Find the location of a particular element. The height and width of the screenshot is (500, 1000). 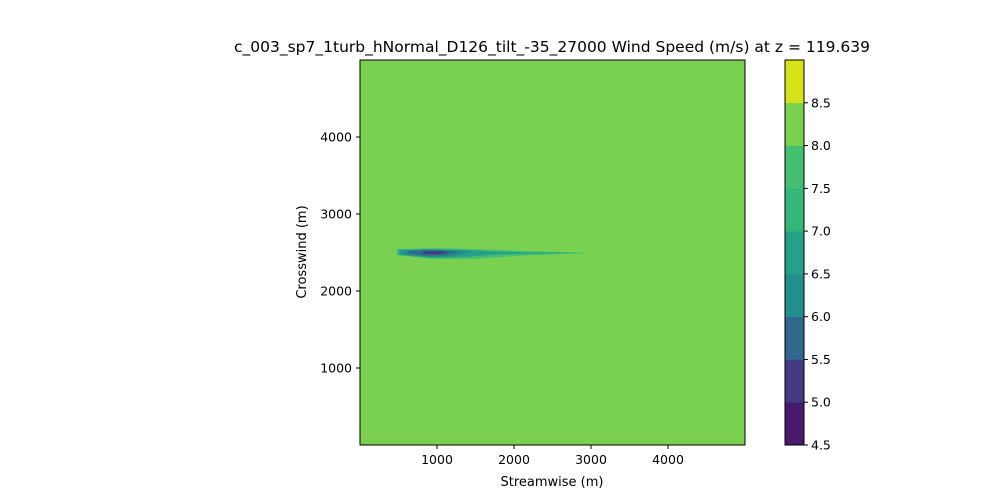

colorbar-tick-label: 6.0 is located at coordinates (821, 316).